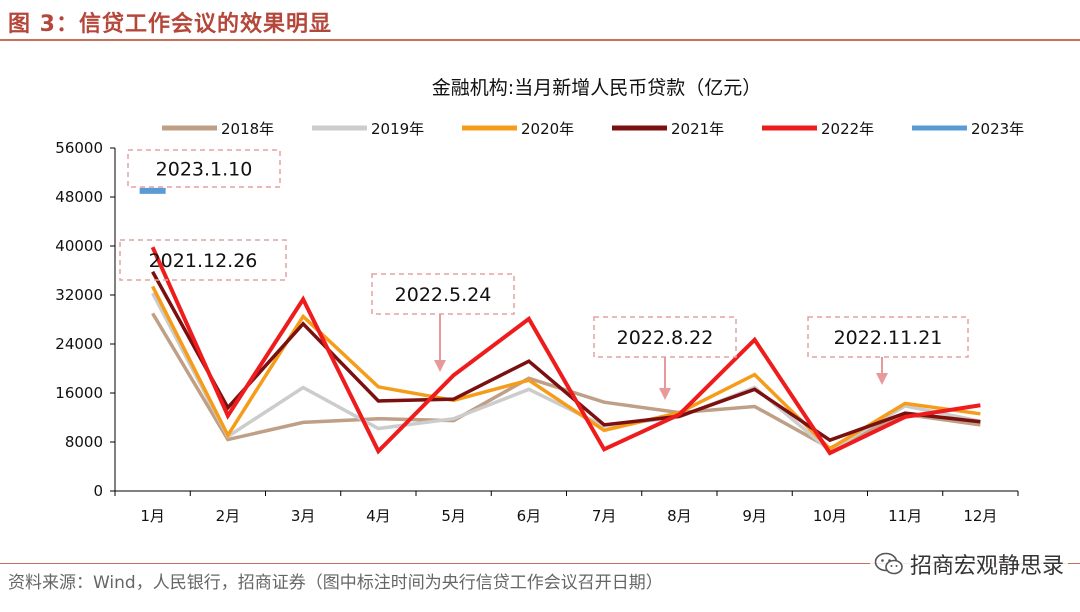  Describe the element at coordinates (847, 129) in the screenshot. I see `legend-label: 2022年` at that location.